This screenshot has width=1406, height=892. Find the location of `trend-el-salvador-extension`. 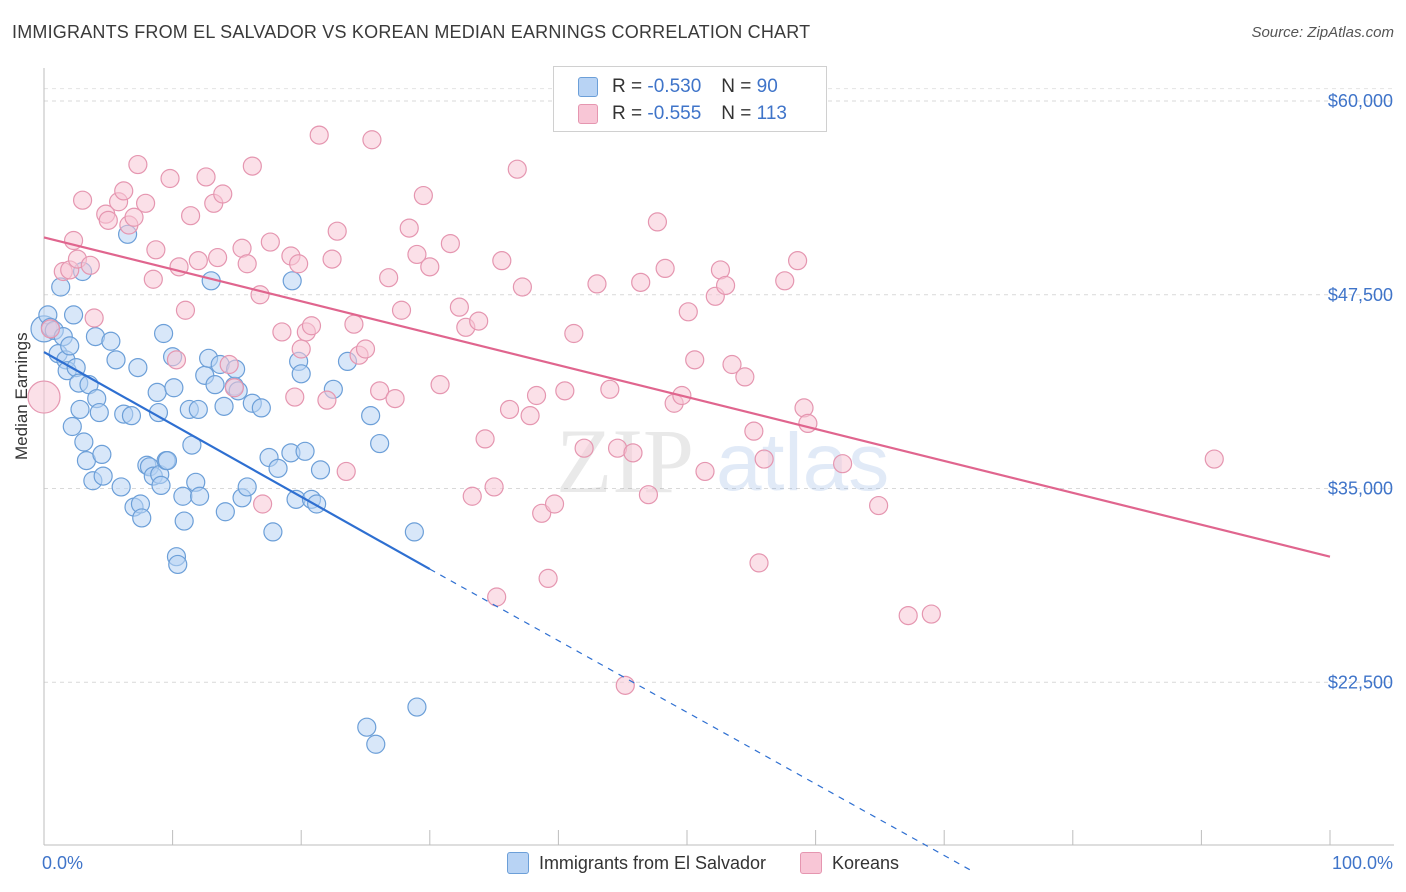

trend-el-salvador-extension is located at coordinates (700, 719).